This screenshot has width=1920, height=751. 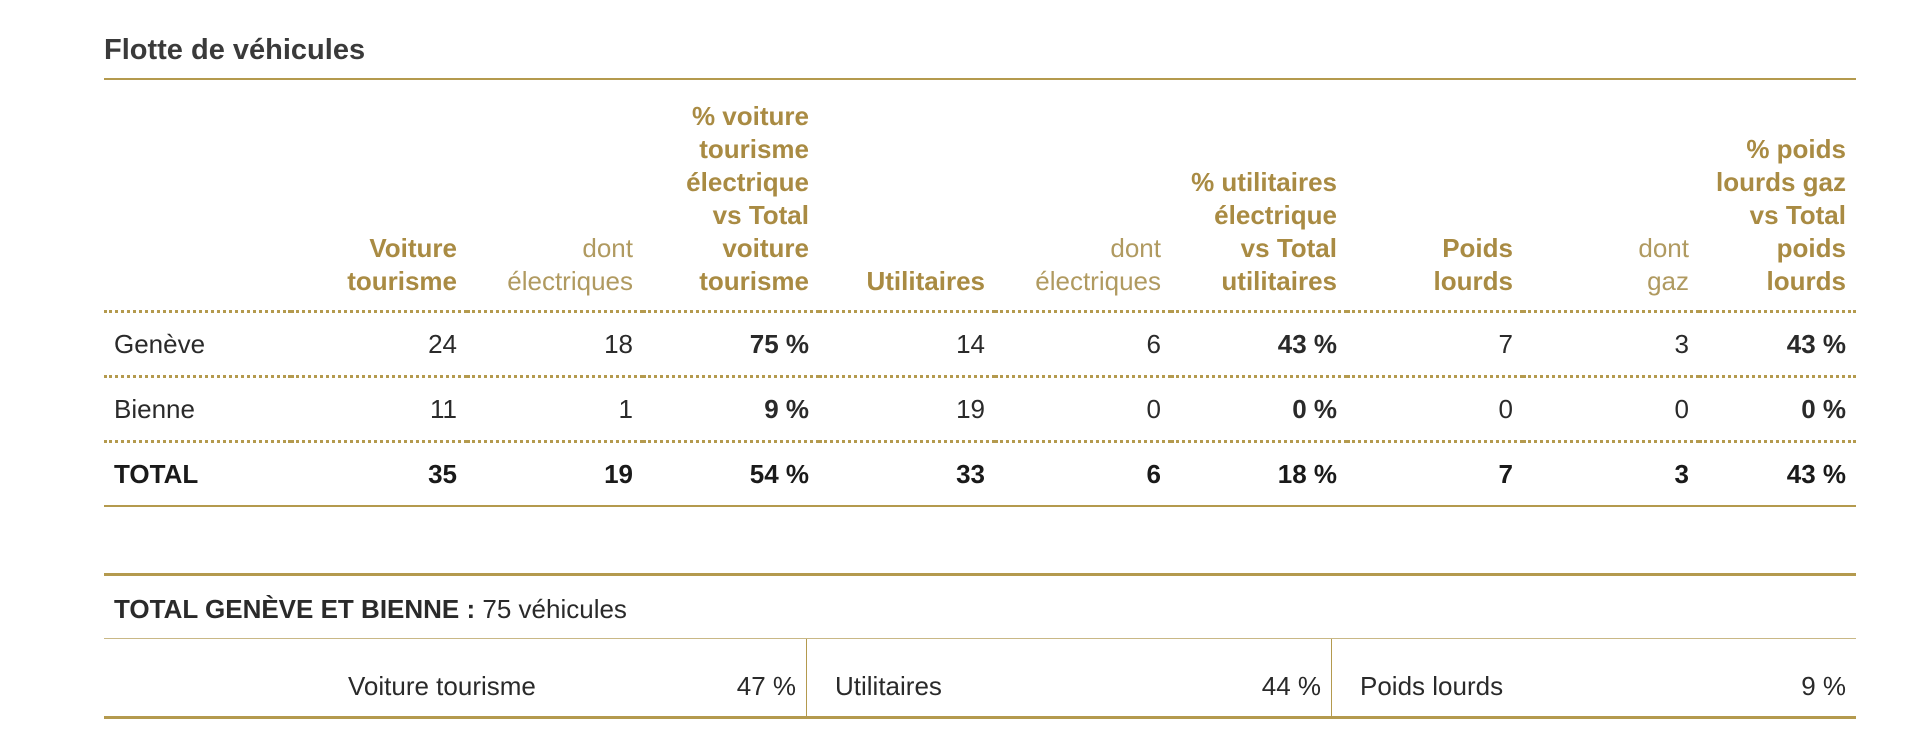 I want to click on total-util-elec: 6, so click(x=1153, y=473).